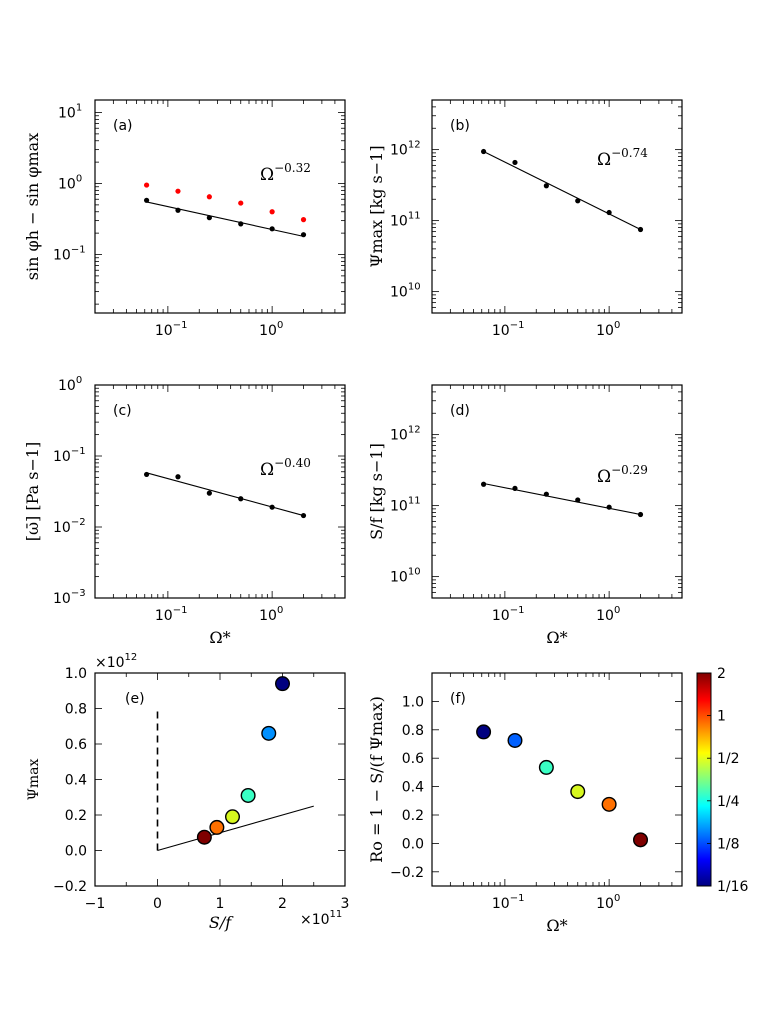  What do you see at coordinates (557, 779) in the screenshot?
I see `axes-frame-f` at bounding box center [557, 779].